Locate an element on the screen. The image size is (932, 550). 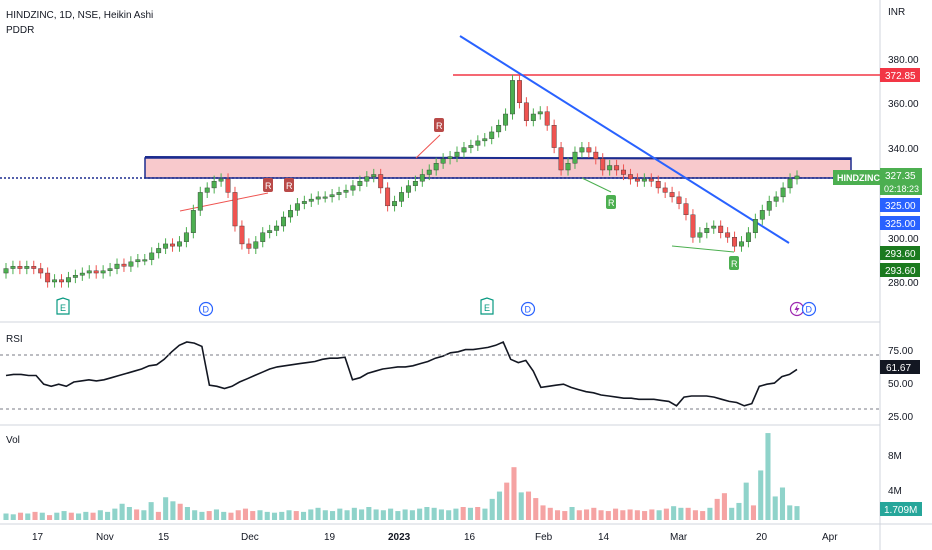
rsi-value: 61.67 is located at coordinates (898, 368).